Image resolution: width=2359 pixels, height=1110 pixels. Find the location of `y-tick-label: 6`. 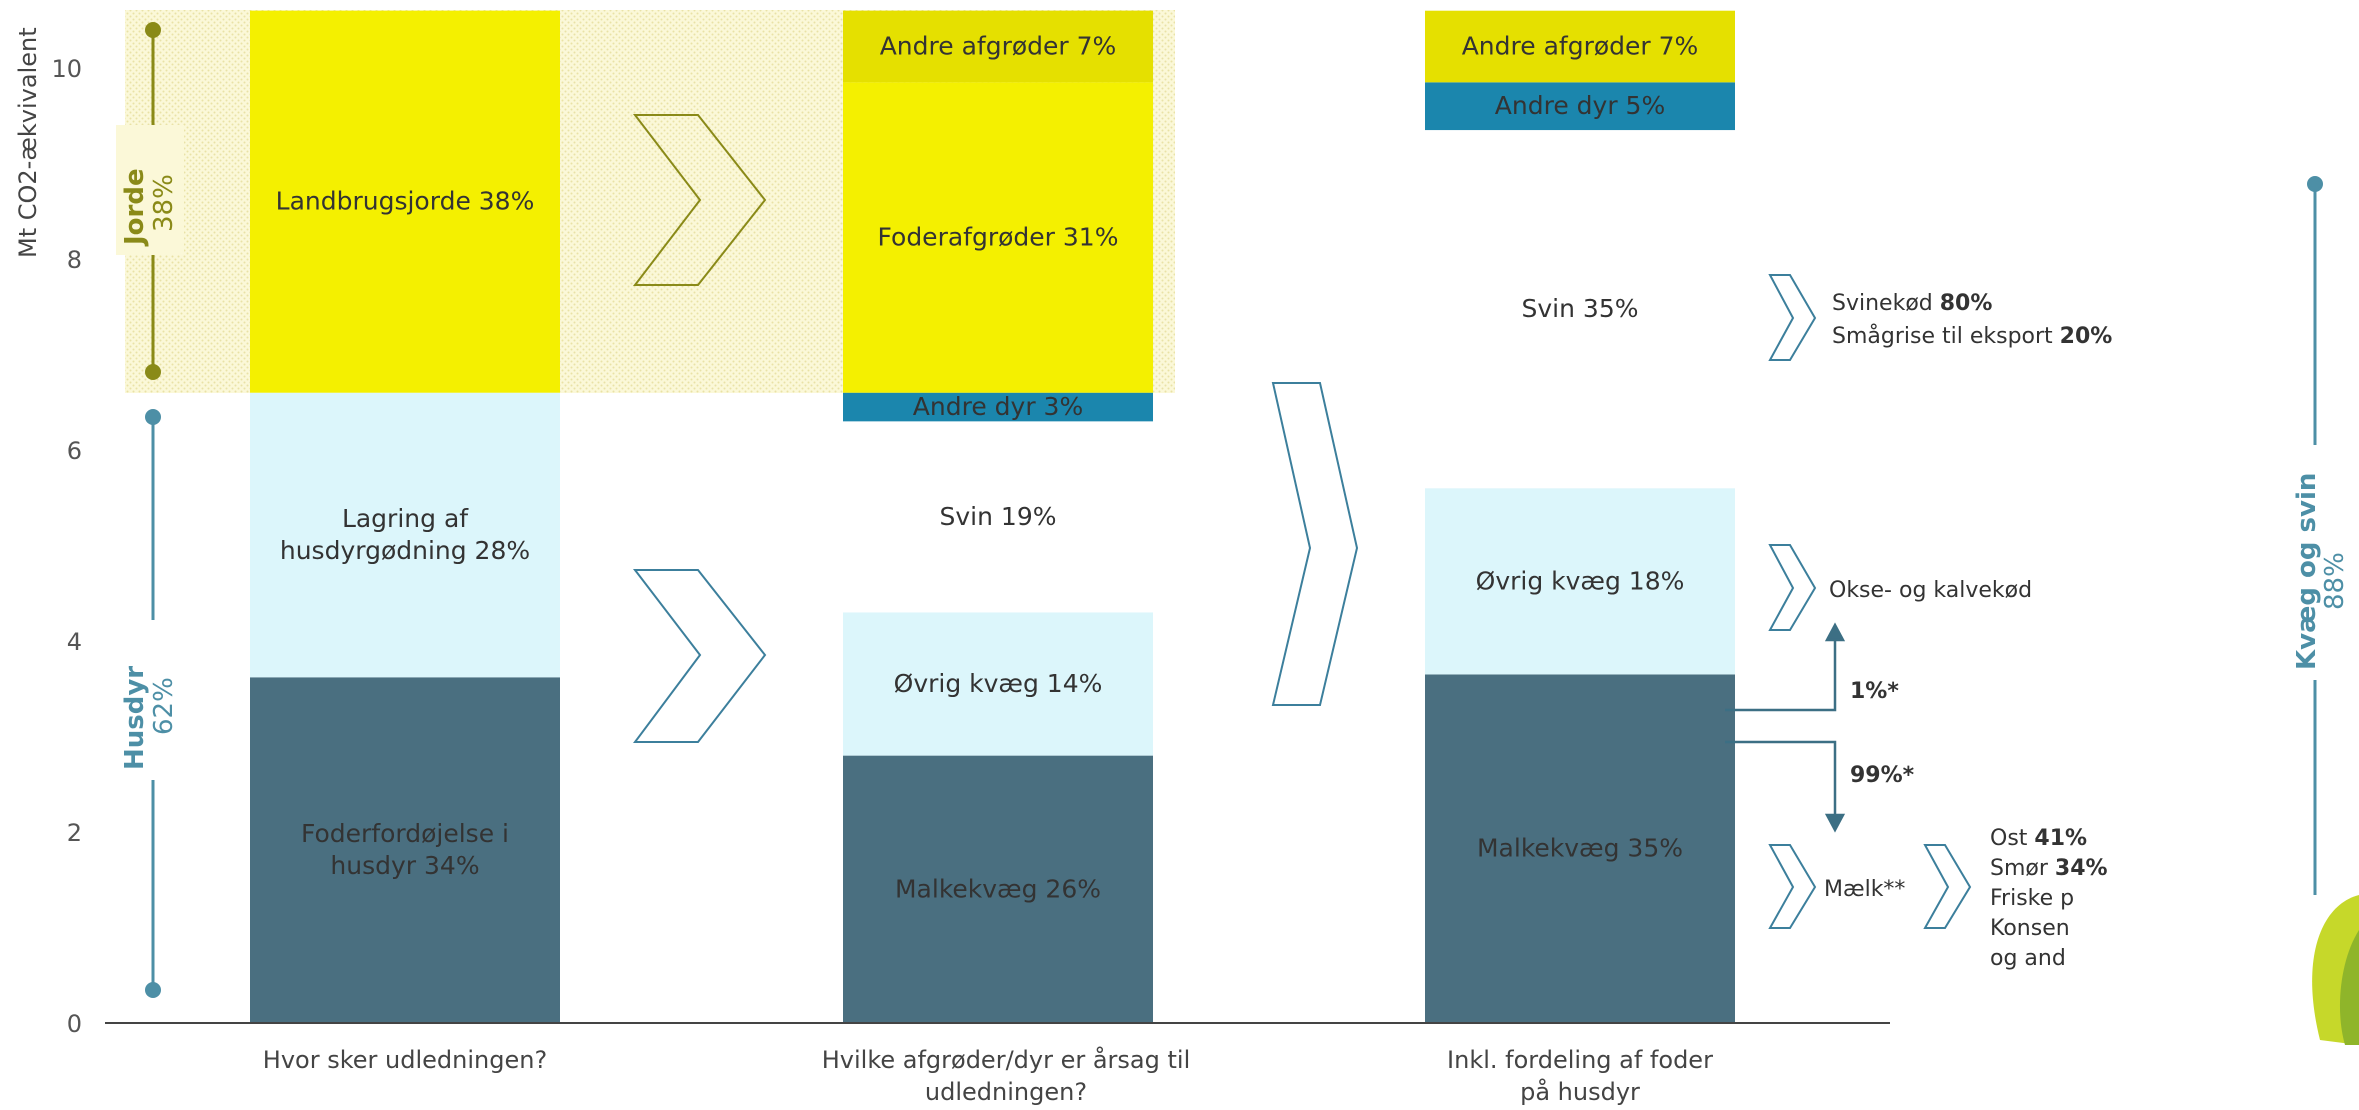

y-tick-label: 6 is located at coordinates (74, 451).